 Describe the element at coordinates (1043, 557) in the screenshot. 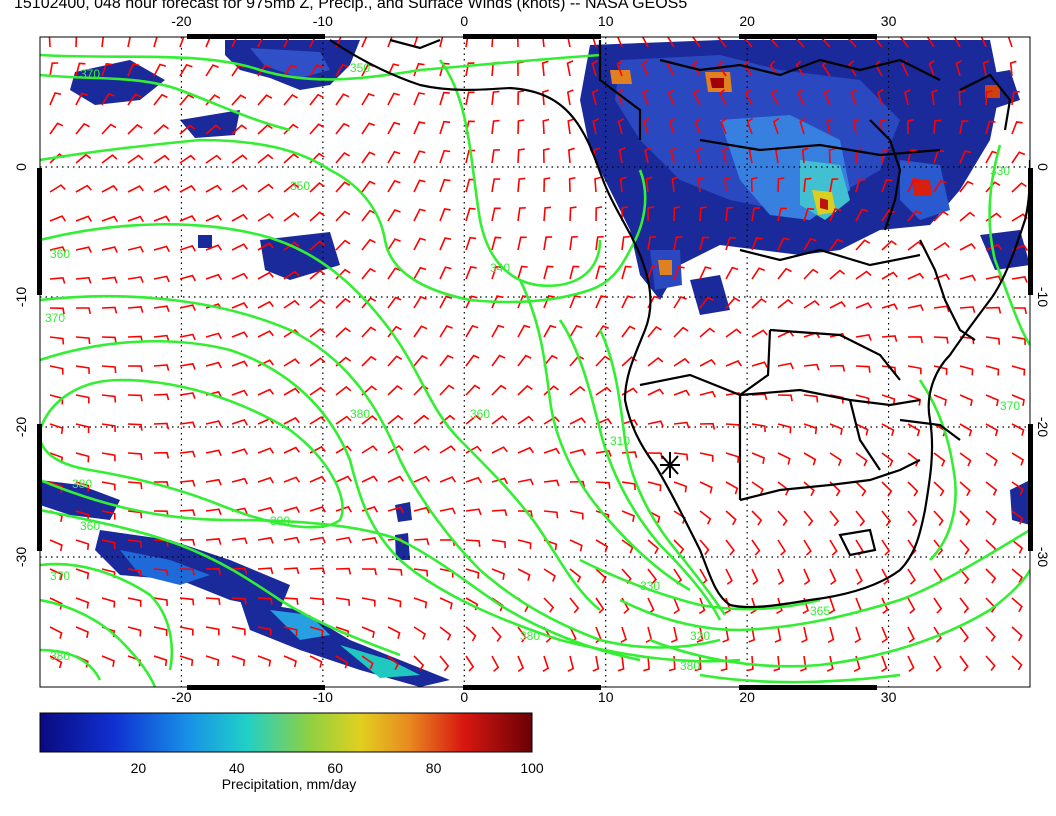

I see `lat-tick-right: -30` at that location.